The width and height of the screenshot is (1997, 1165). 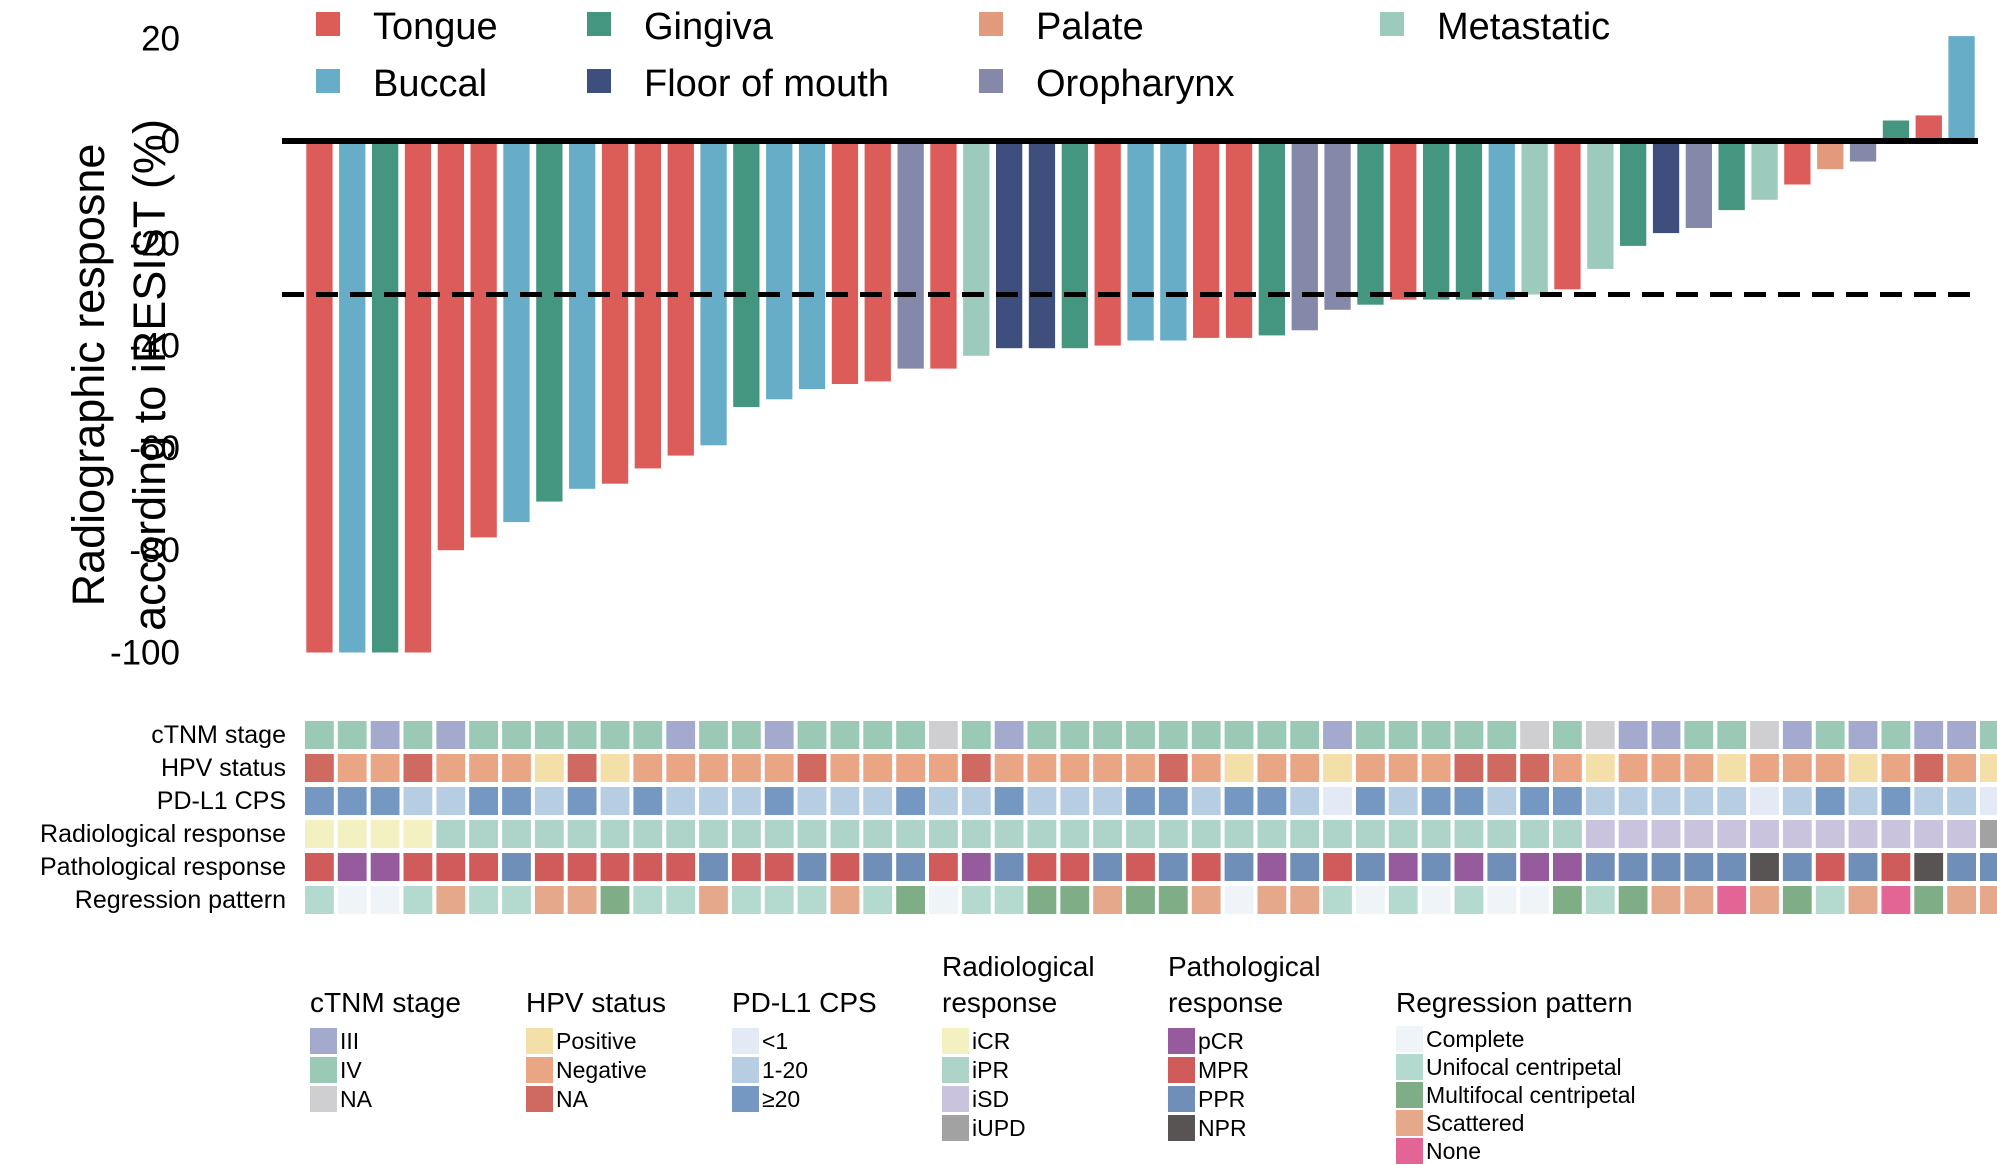 I want to click on legend-label: Buccal, so click(x=430, y=84).